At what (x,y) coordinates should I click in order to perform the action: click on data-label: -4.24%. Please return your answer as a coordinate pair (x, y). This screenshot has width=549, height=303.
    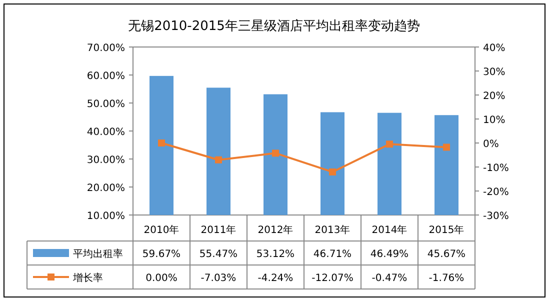
    Looking at the image, I should click on (276, 278).